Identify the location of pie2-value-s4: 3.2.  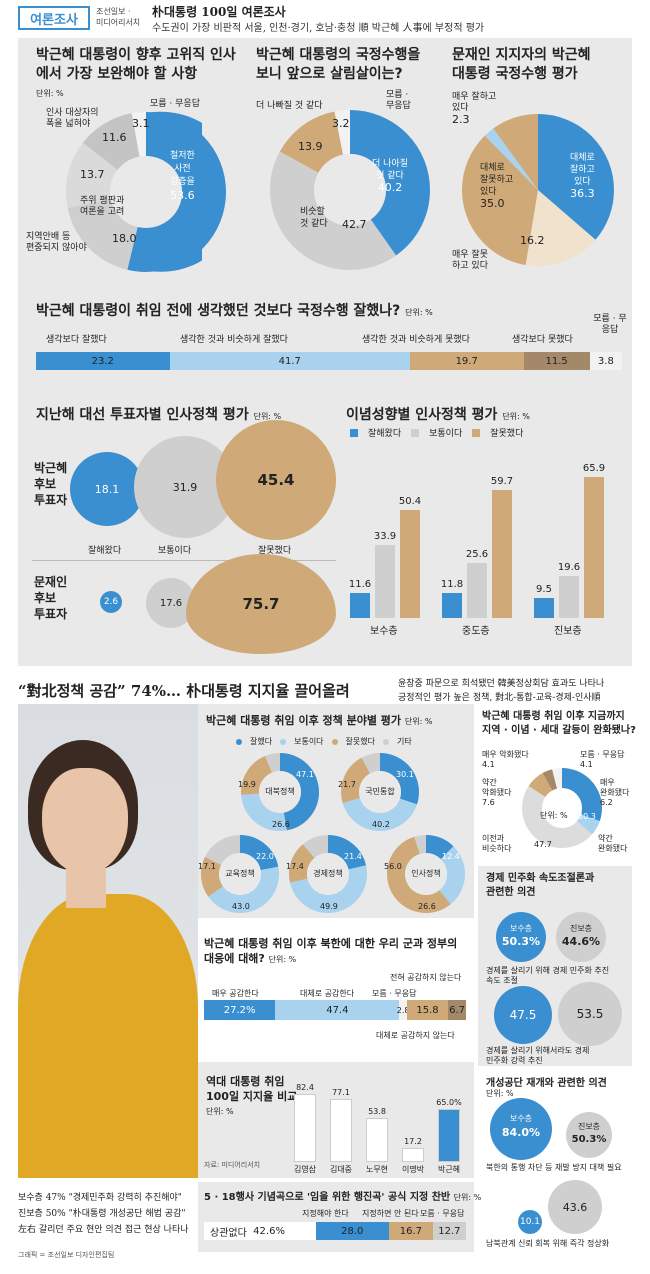
(341, 123).